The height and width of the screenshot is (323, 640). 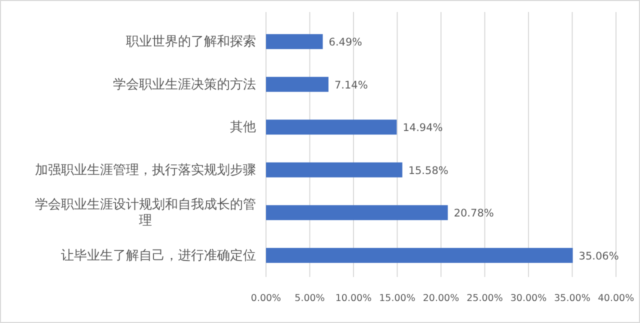 What do you see at coordinates (484, 298) in the screenshot?
I see `x-tick-label: 25.00%` at bounding box center [484, 298].